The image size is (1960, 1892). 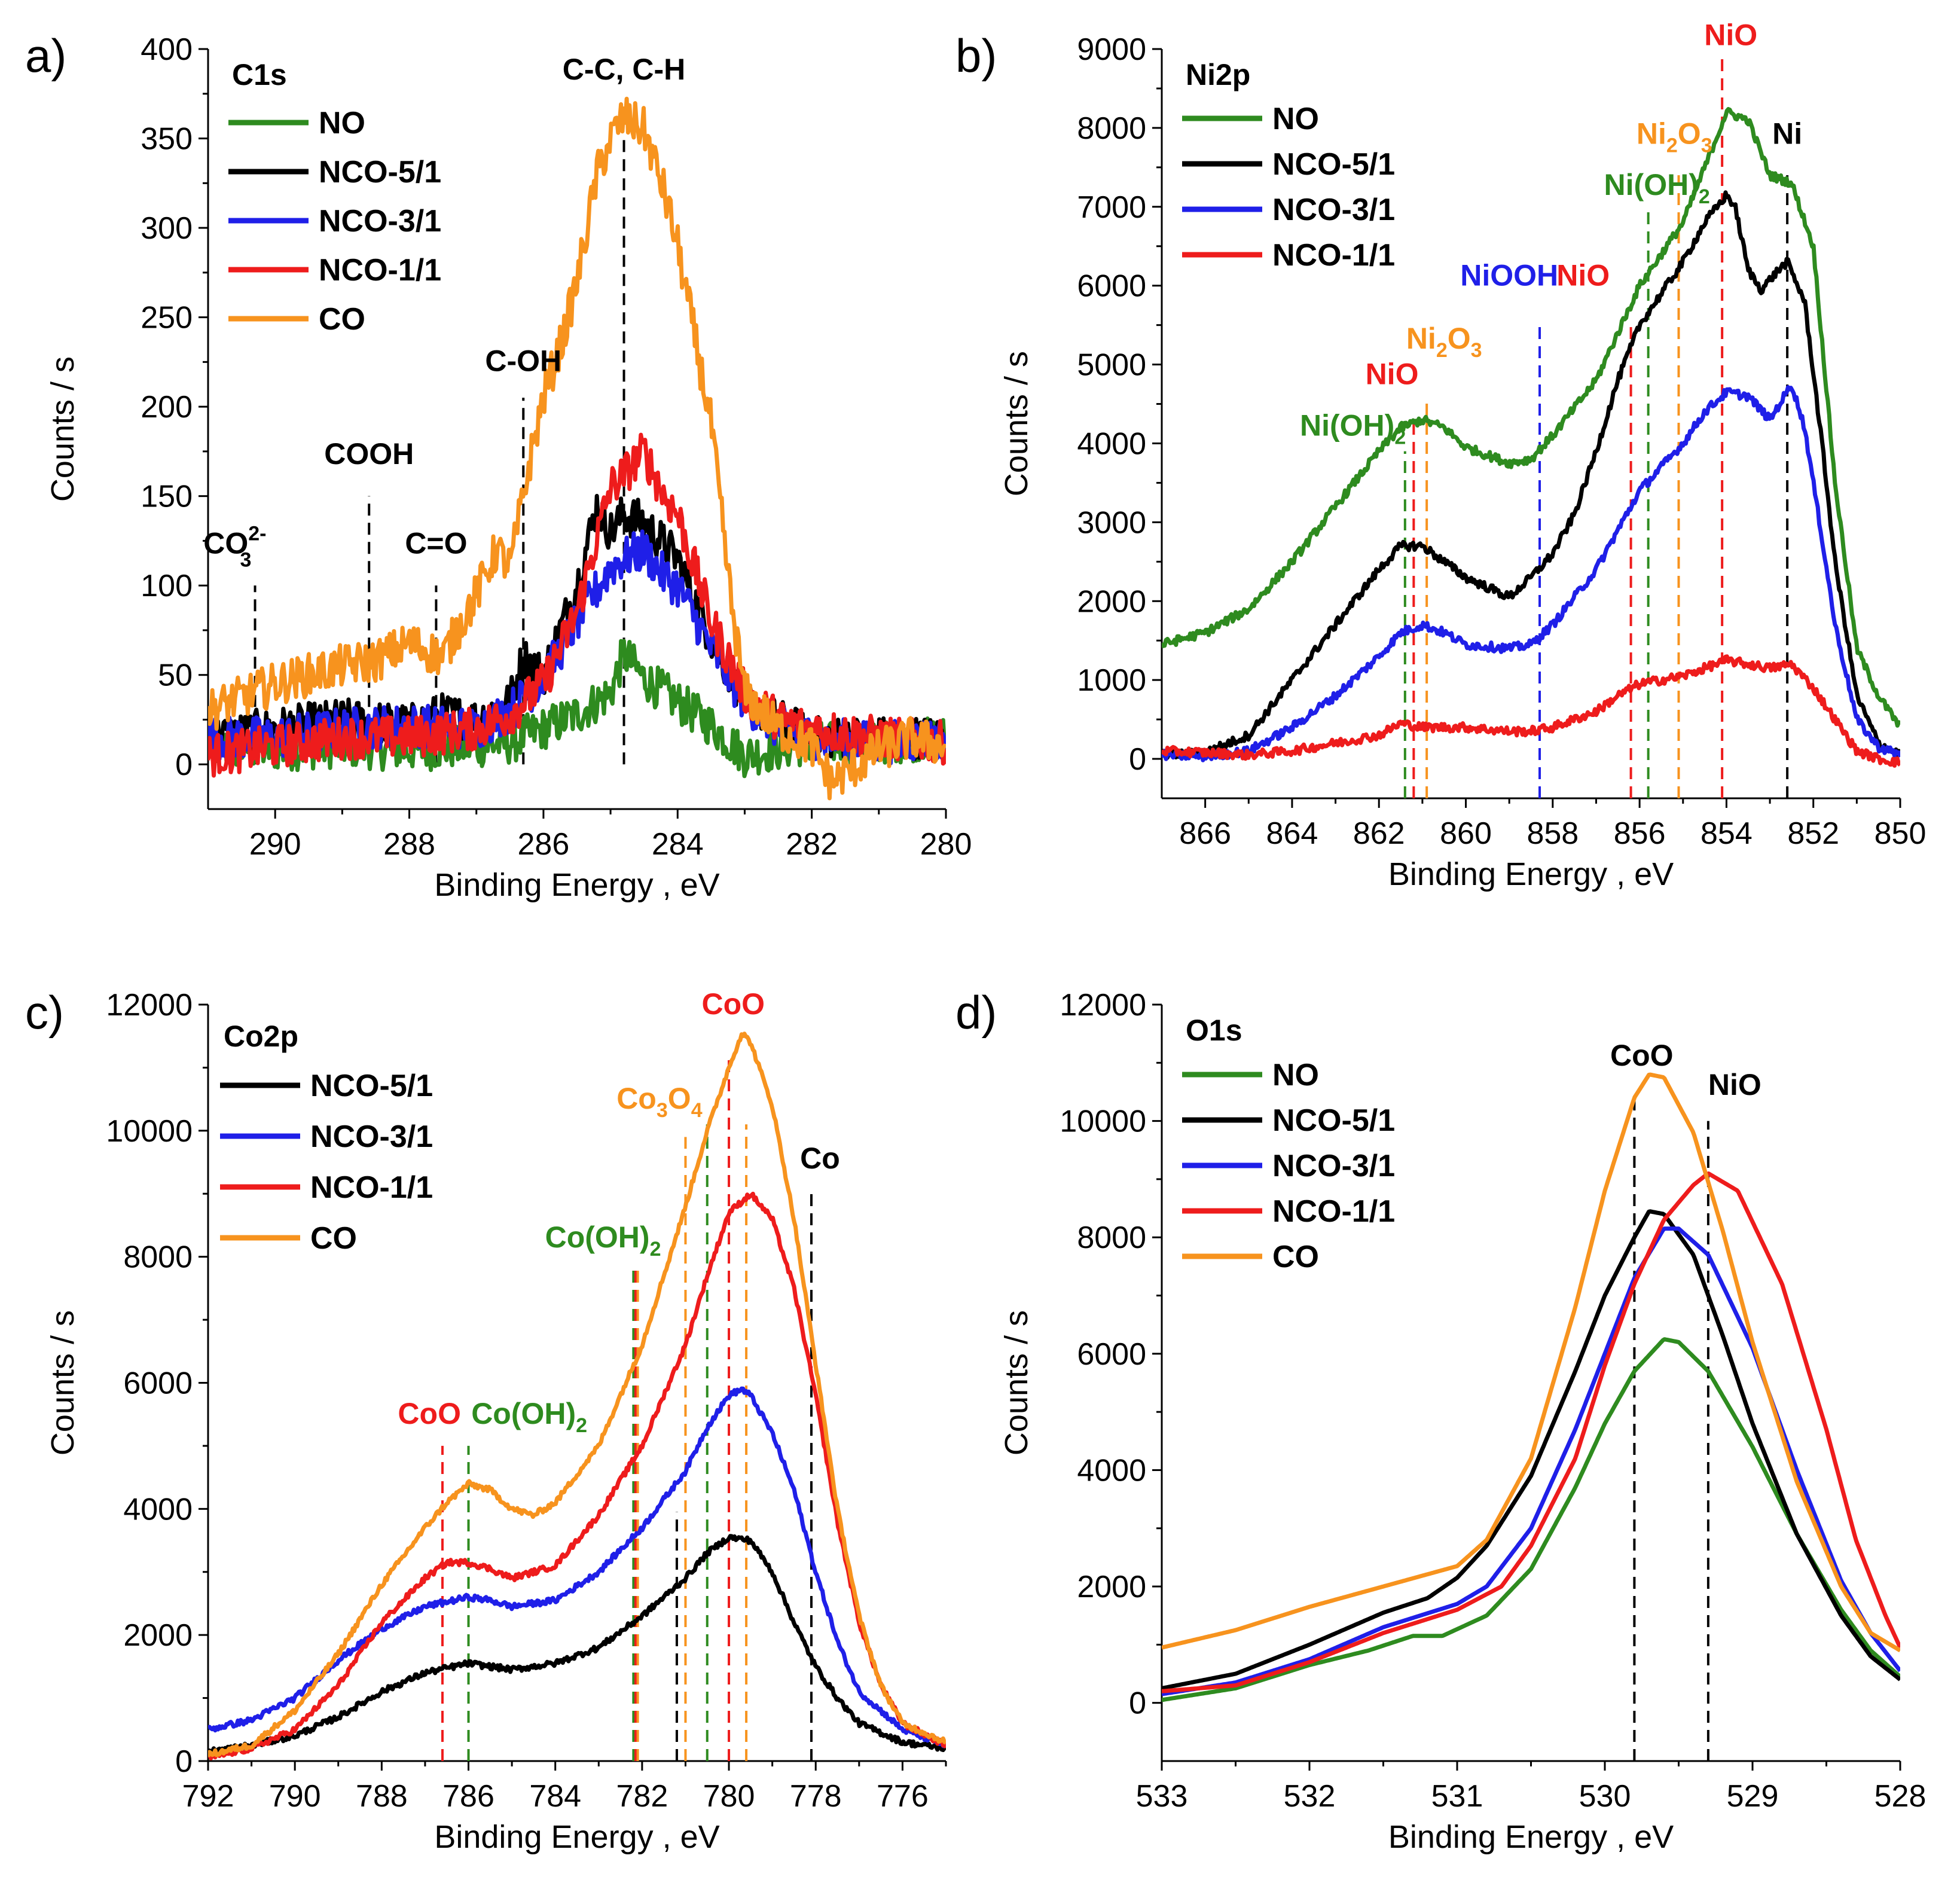 I want to click on peak-label: NiOOH, so click(x=1509, y=275).